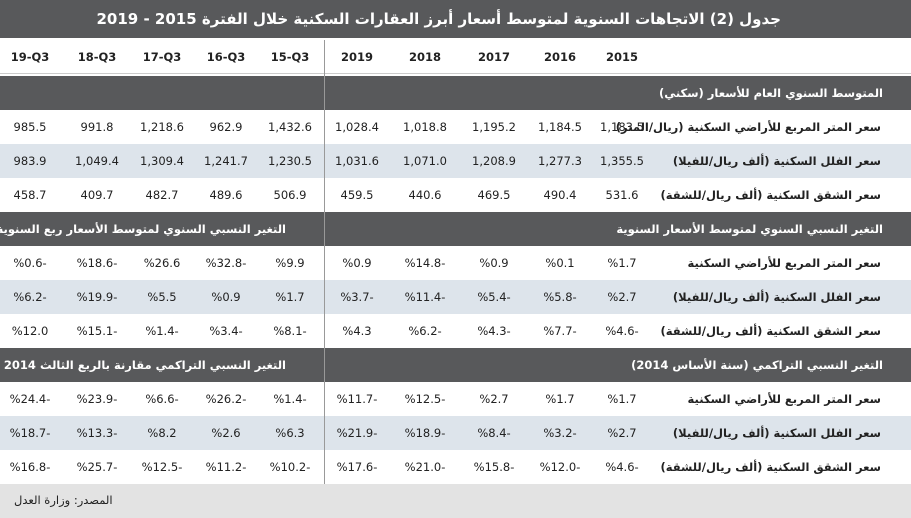 This screenshot has height=518, width=911. What do you see at coordinates (494, 57) in the screenshot?
I see `column-header: 2017` at bounding box center [494, 57].